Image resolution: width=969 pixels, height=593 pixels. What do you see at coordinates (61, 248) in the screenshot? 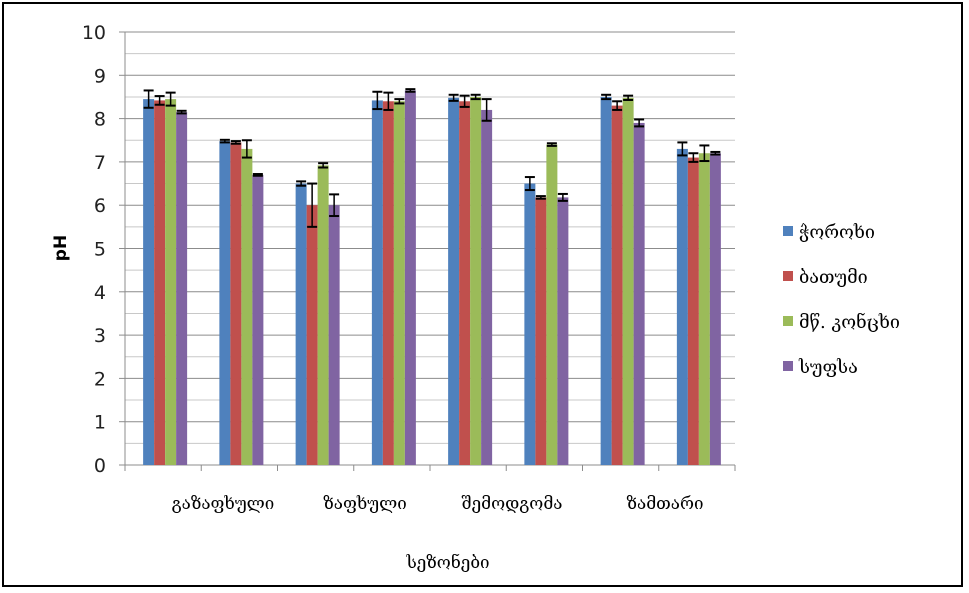
I see `y-axis-label: pH` at bounding box center [61, 248].